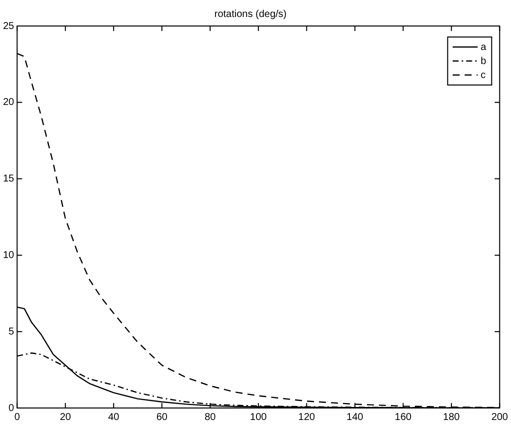 The width and height of the screenshot is (511, 426). I want to click on chart-title: rotations (deg/s), so click(250, 14).